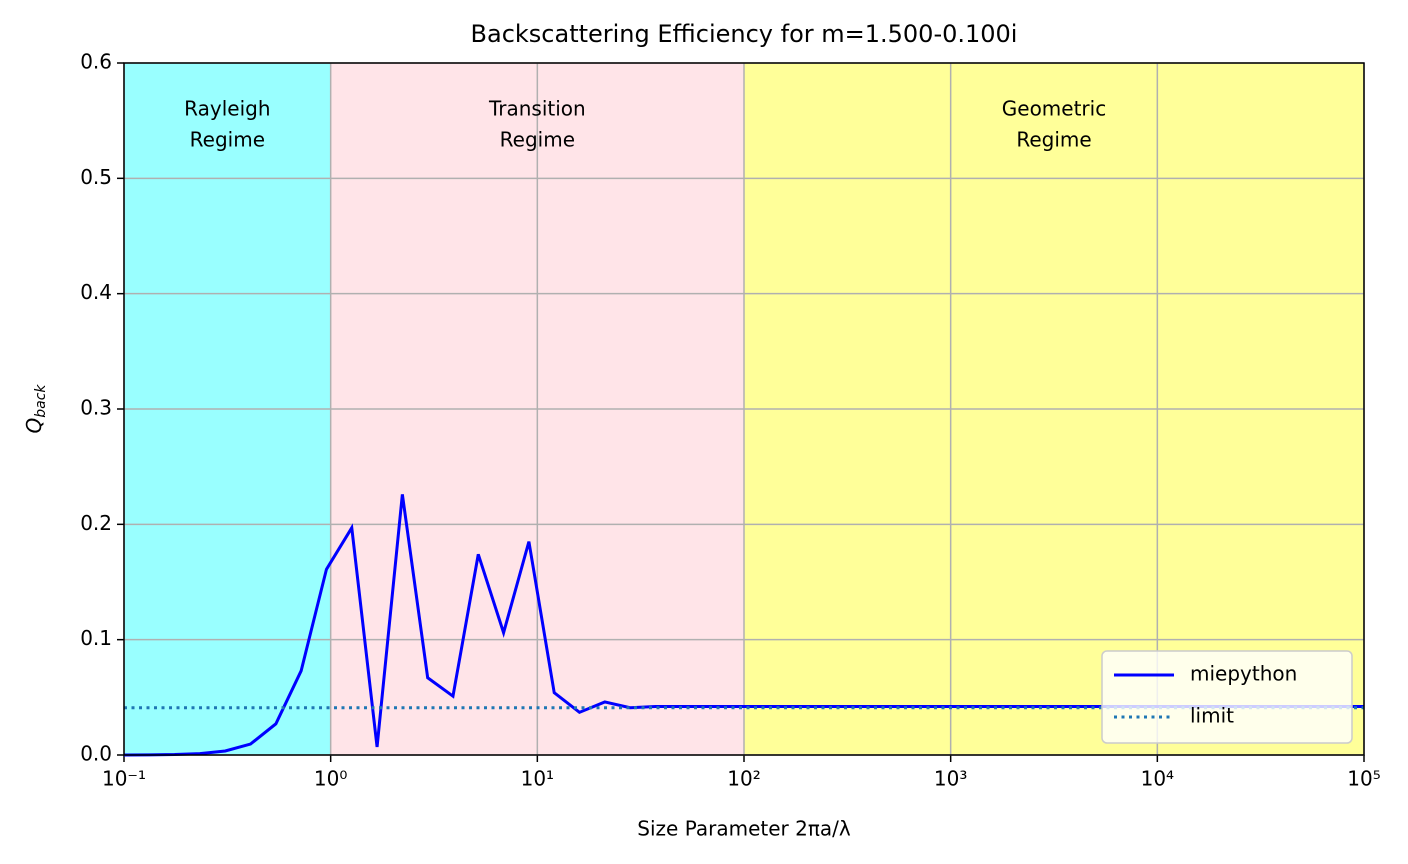  Describe the element at coordinates (96, 754) in the screenshot. I see `y-tick-label: 0.0` at that location.